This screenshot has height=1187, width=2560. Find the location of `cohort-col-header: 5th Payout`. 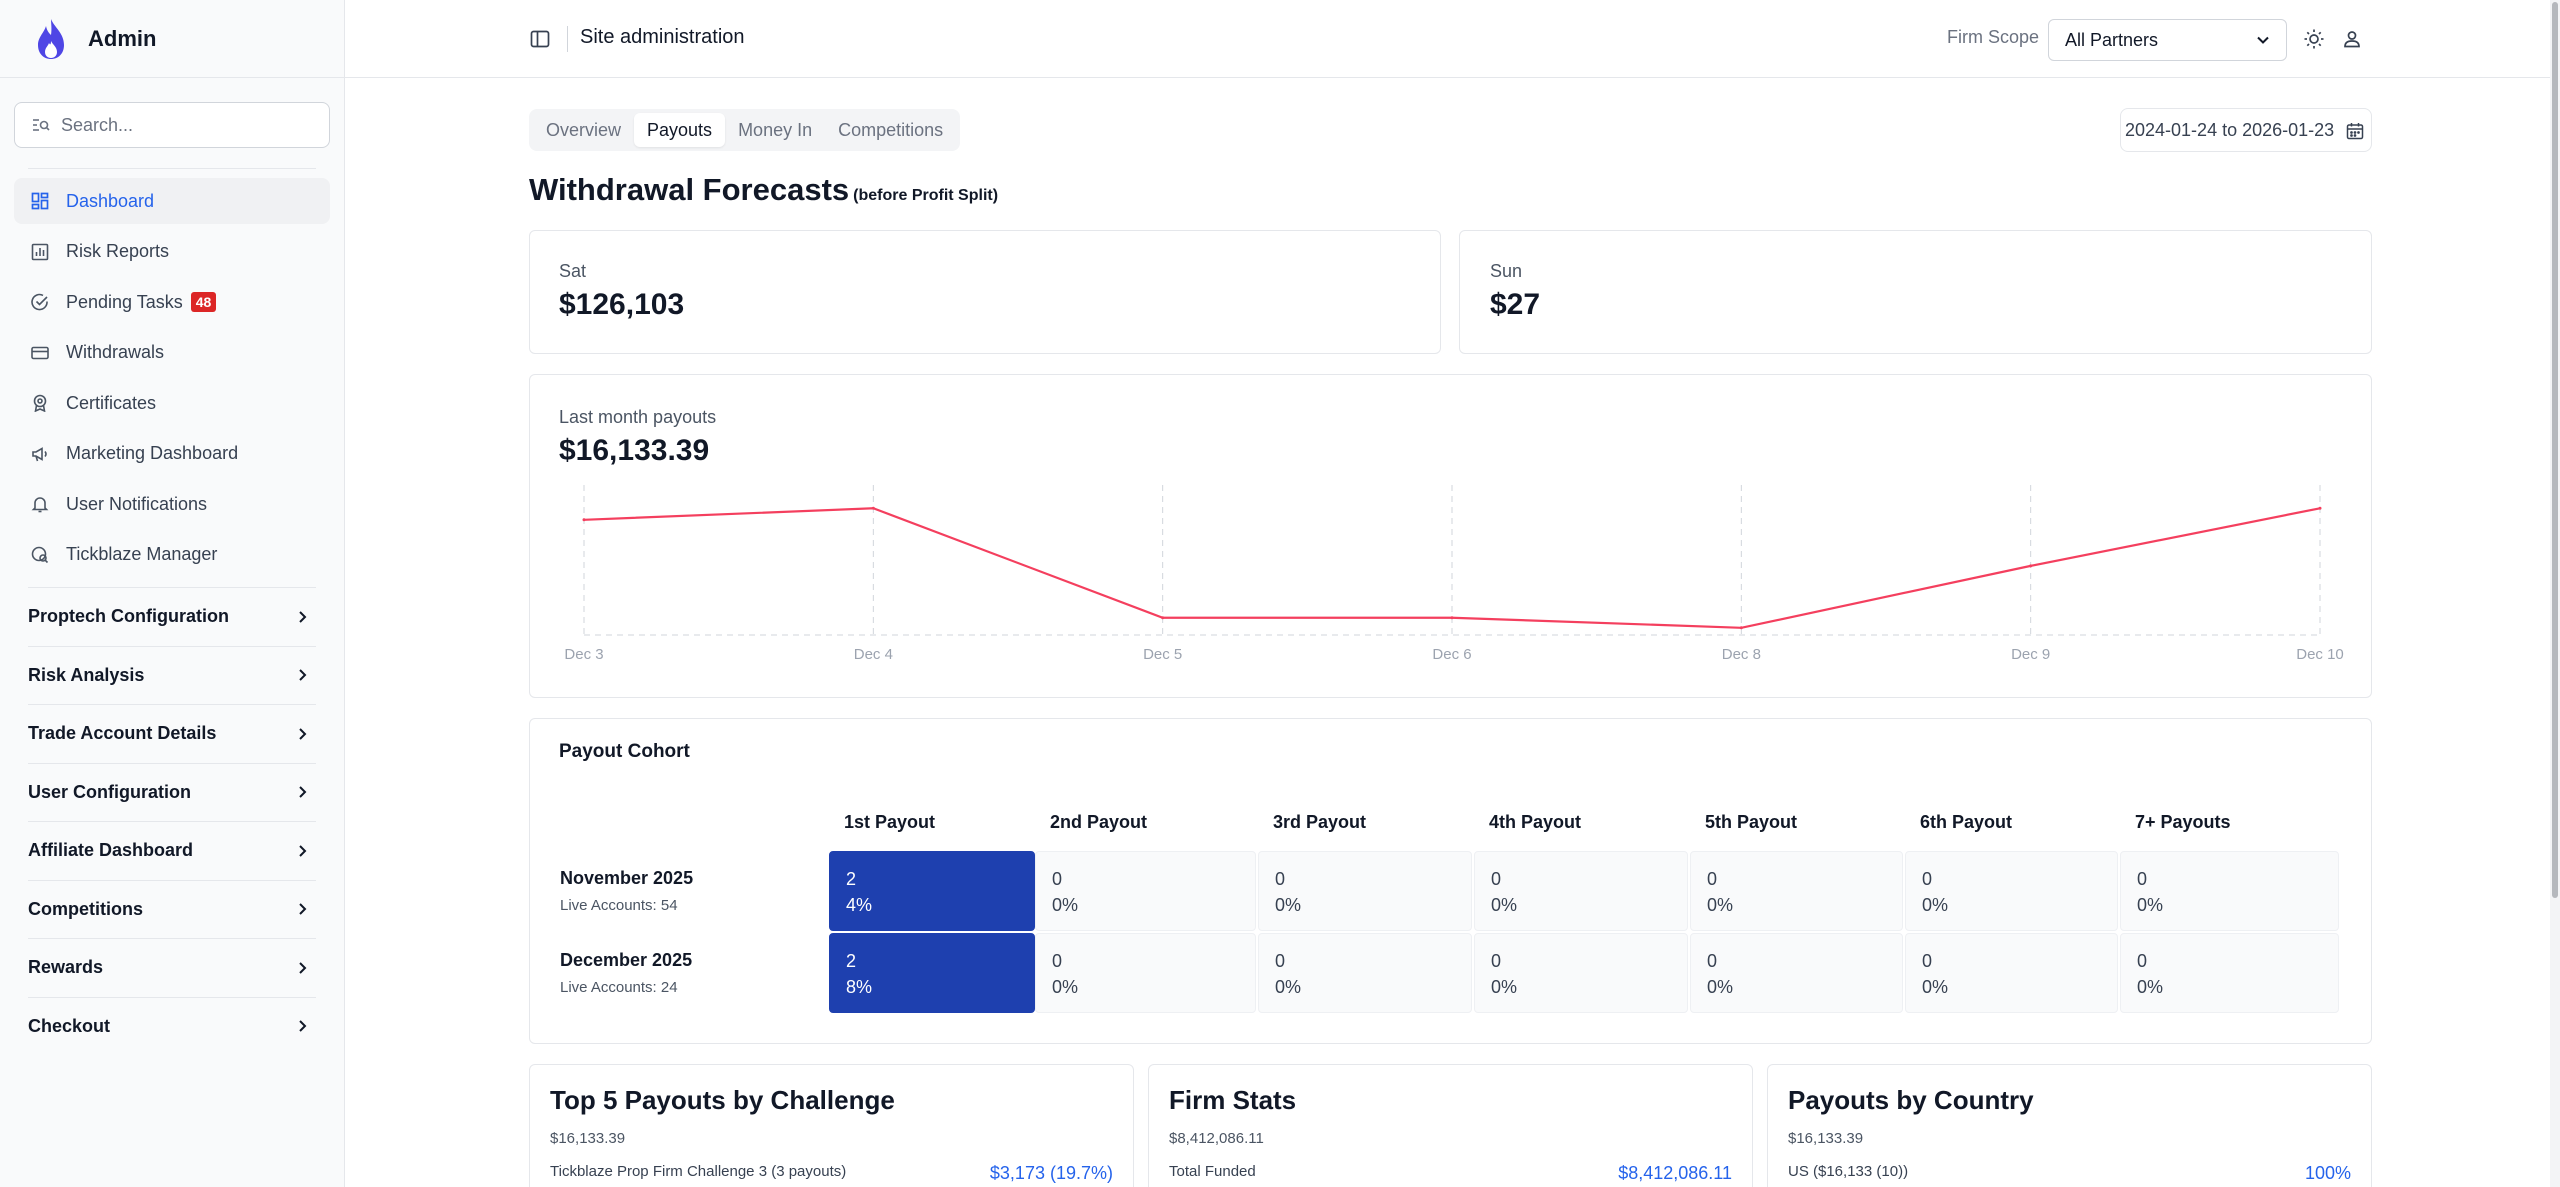

cohort-col-header: 5th Payout is located at coordinates (1751, 822).